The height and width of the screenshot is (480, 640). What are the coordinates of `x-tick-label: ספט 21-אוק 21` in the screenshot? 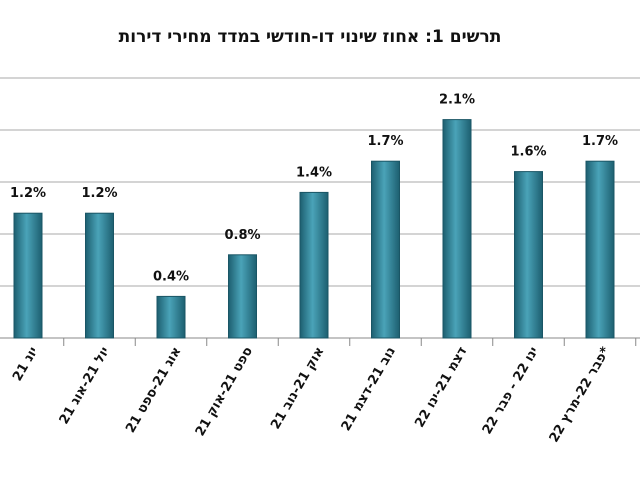 It's located at (224, 391).